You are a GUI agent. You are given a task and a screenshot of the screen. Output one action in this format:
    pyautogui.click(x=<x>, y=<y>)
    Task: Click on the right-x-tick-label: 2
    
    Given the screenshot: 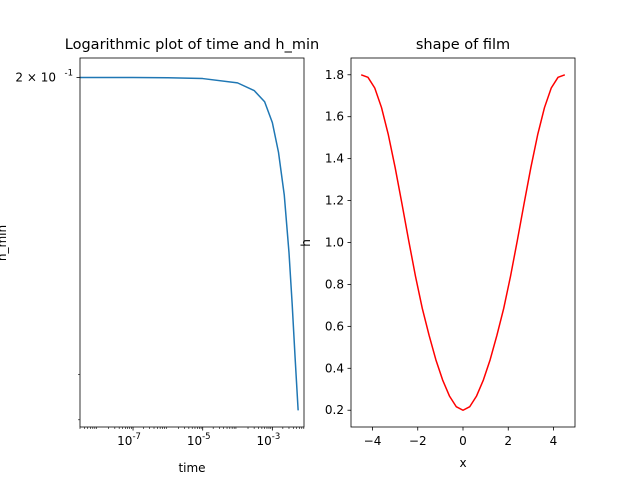 What is the action you would take?
    pyautogui.click(x=508, y=441)
    